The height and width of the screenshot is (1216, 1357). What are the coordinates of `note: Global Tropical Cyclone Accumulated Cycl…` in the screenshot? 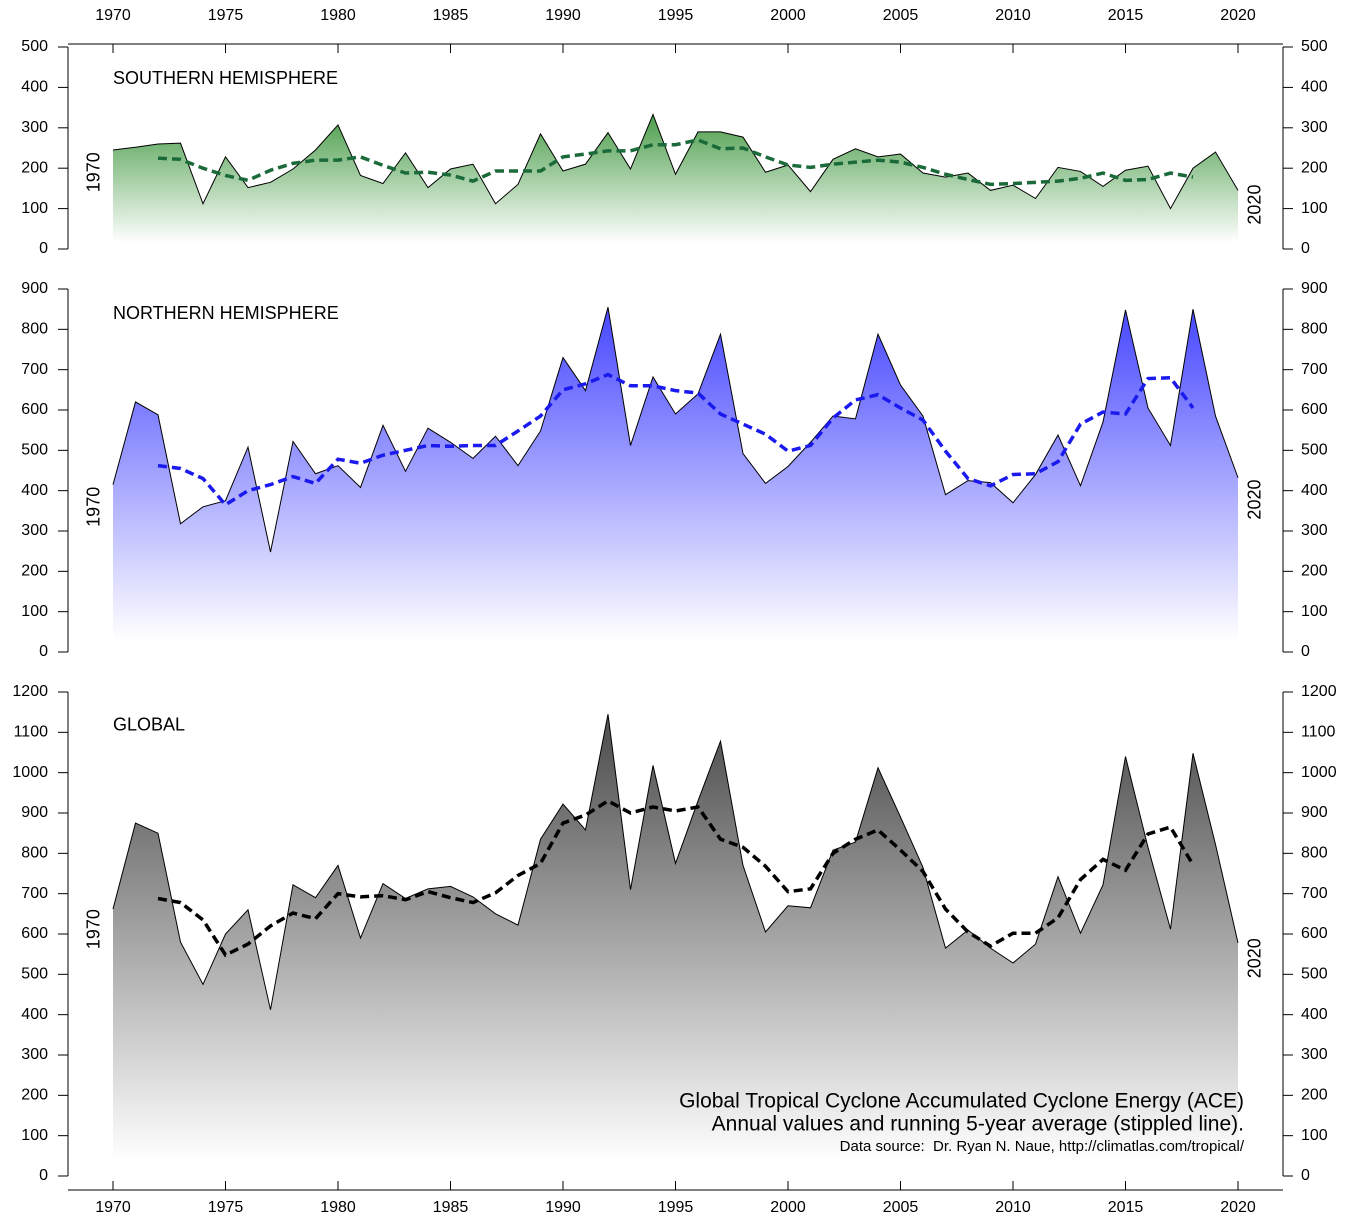 It's located at (961, 1101).